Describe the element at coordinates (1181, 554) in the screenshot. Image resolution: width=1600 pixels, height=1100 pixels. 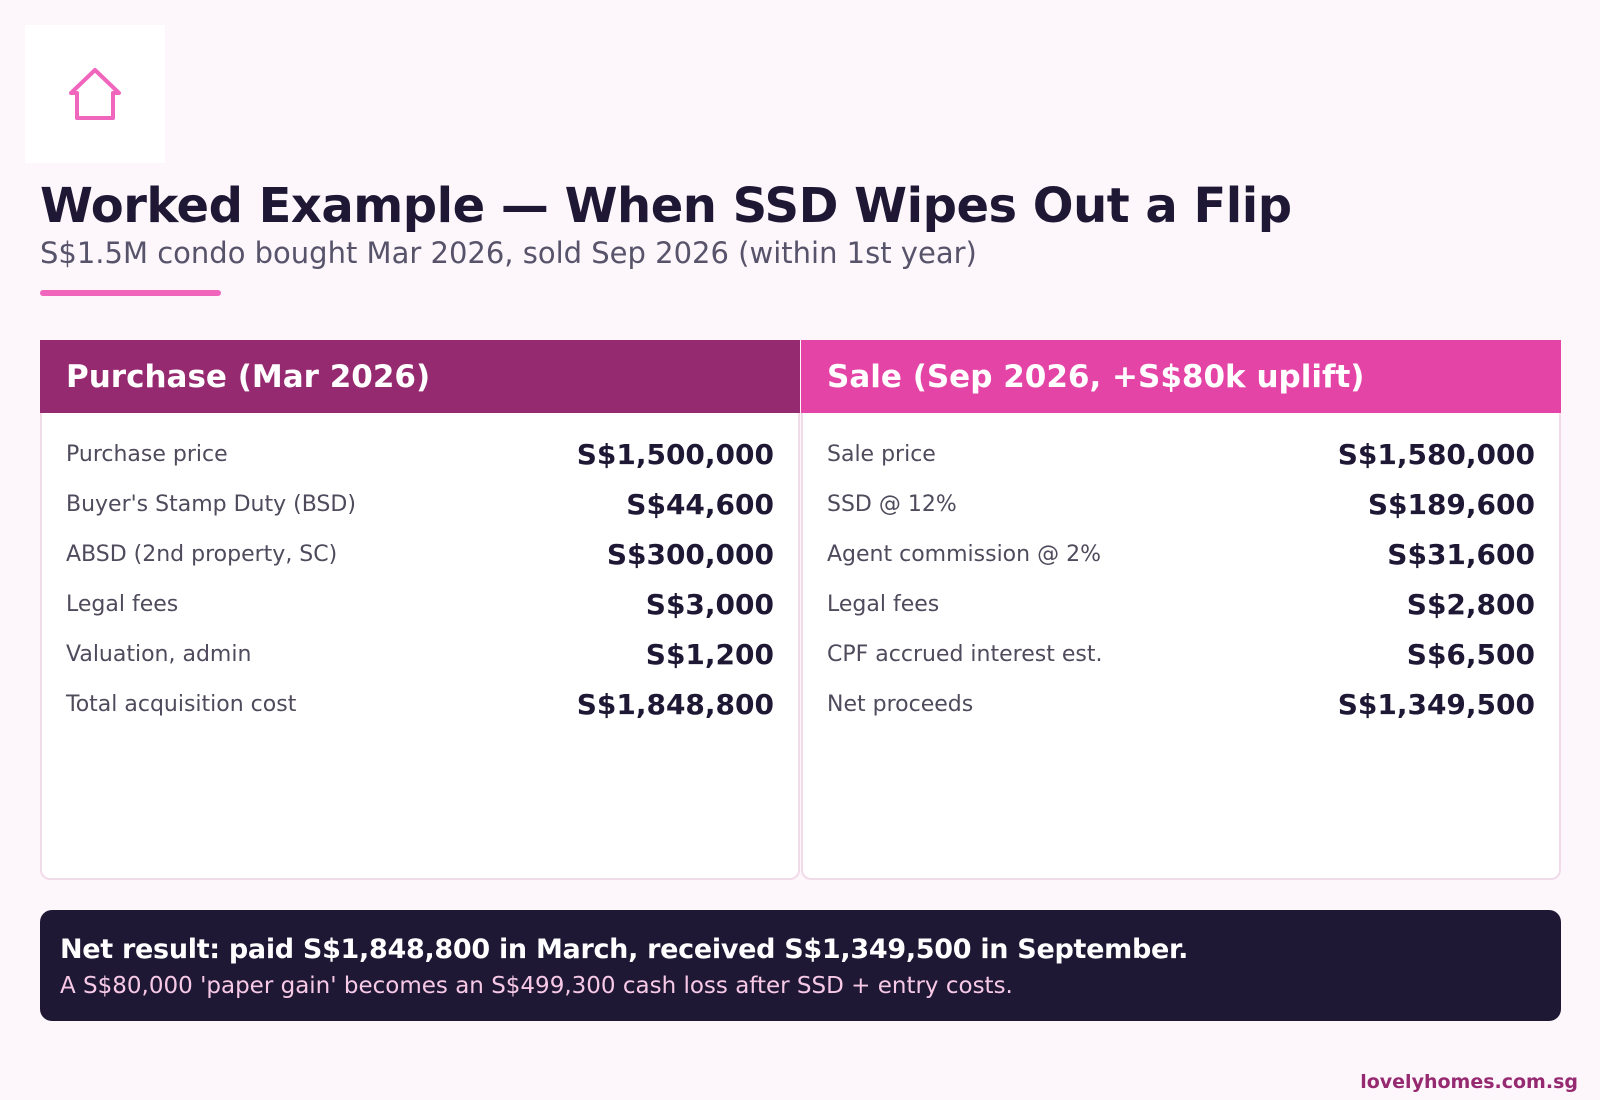
I see `sale-row: Agent commission @ 2% S$31,600` at that location.